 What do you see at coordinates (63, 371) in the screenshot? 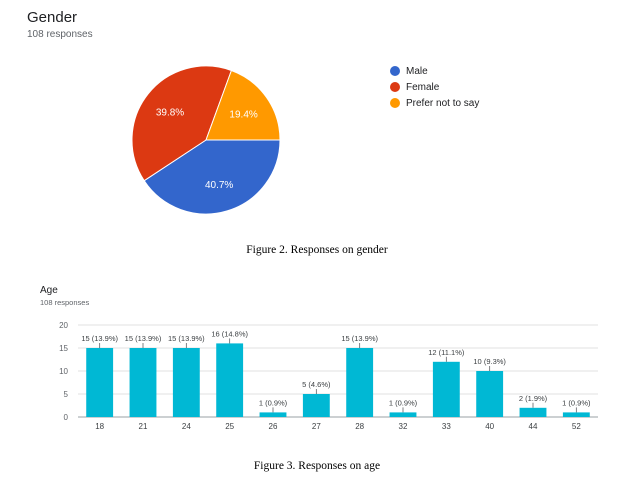
I see `y-tick-label: 10` at bounding box center [63, 371].